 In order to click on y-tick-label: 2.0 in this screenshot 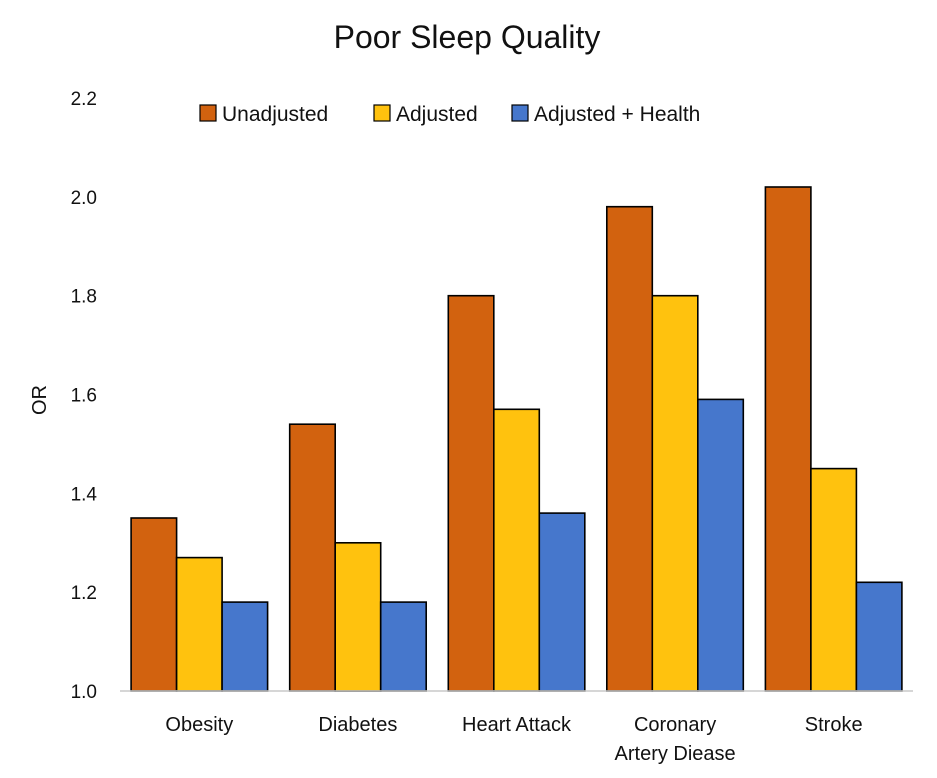, I will do `click(84, 198)`.